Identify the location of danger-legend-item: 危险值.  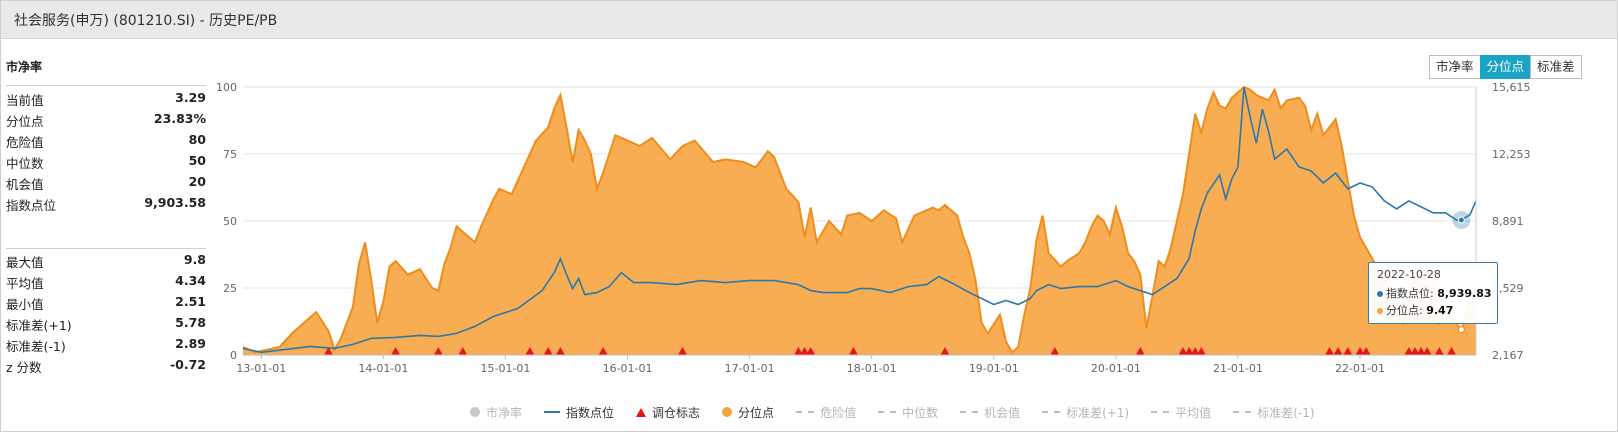
(826, 412).